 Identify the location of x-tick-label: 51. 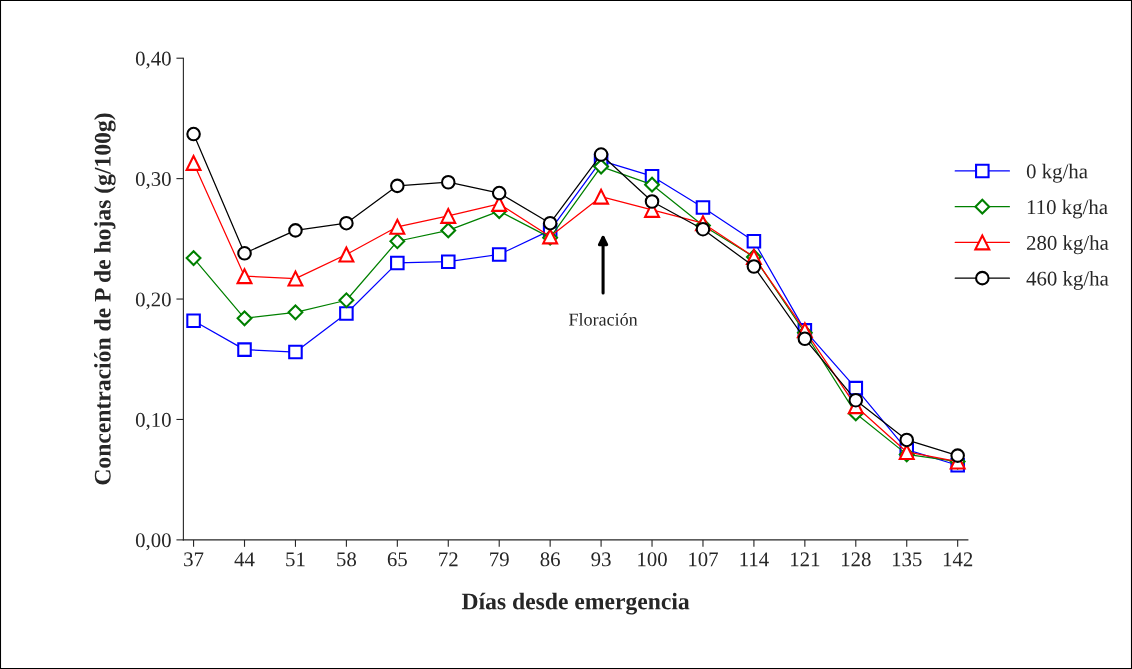
(295, 559).